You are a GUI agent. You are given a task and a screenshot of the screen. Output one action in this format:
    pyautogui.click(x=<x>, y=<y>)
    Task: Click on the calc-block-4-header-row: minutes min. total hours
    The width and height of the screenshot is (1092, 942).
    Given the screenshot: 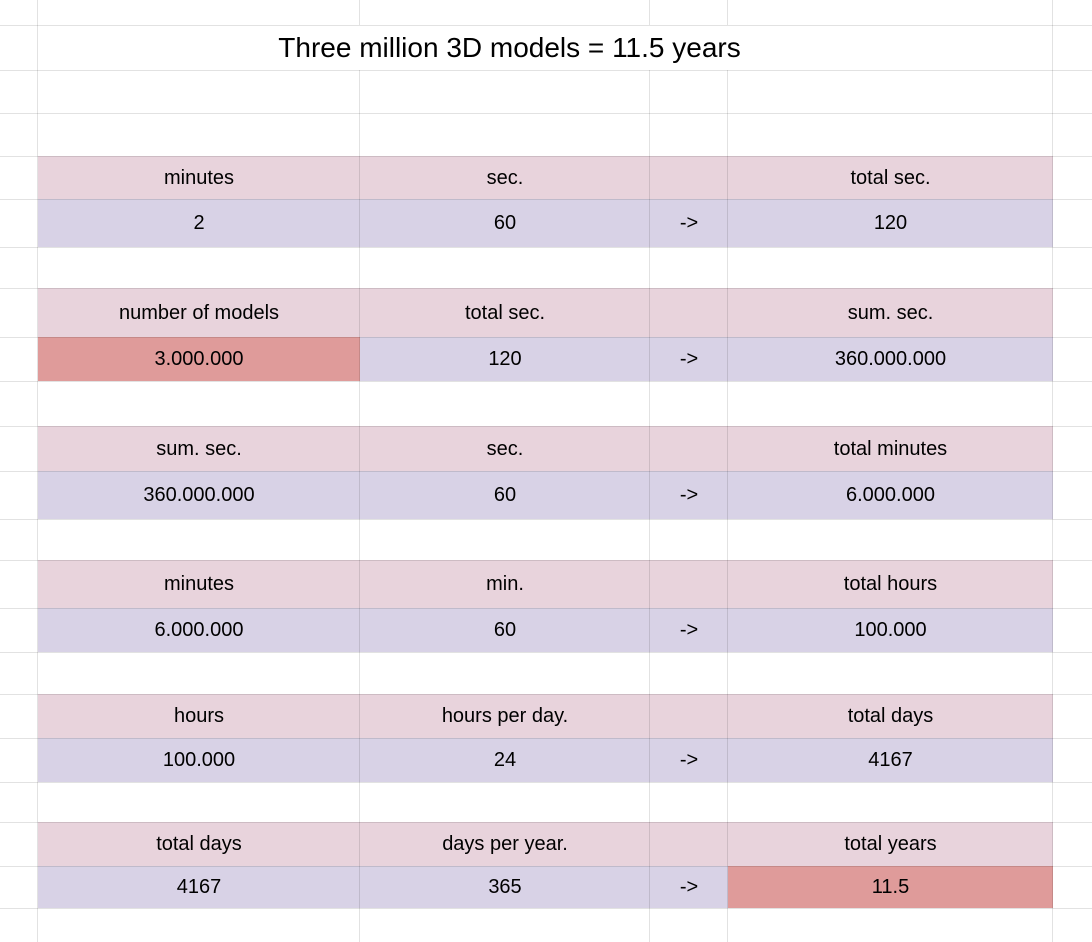 What is the action you would take?
    pyautogui.click(x=545, y=584)
    